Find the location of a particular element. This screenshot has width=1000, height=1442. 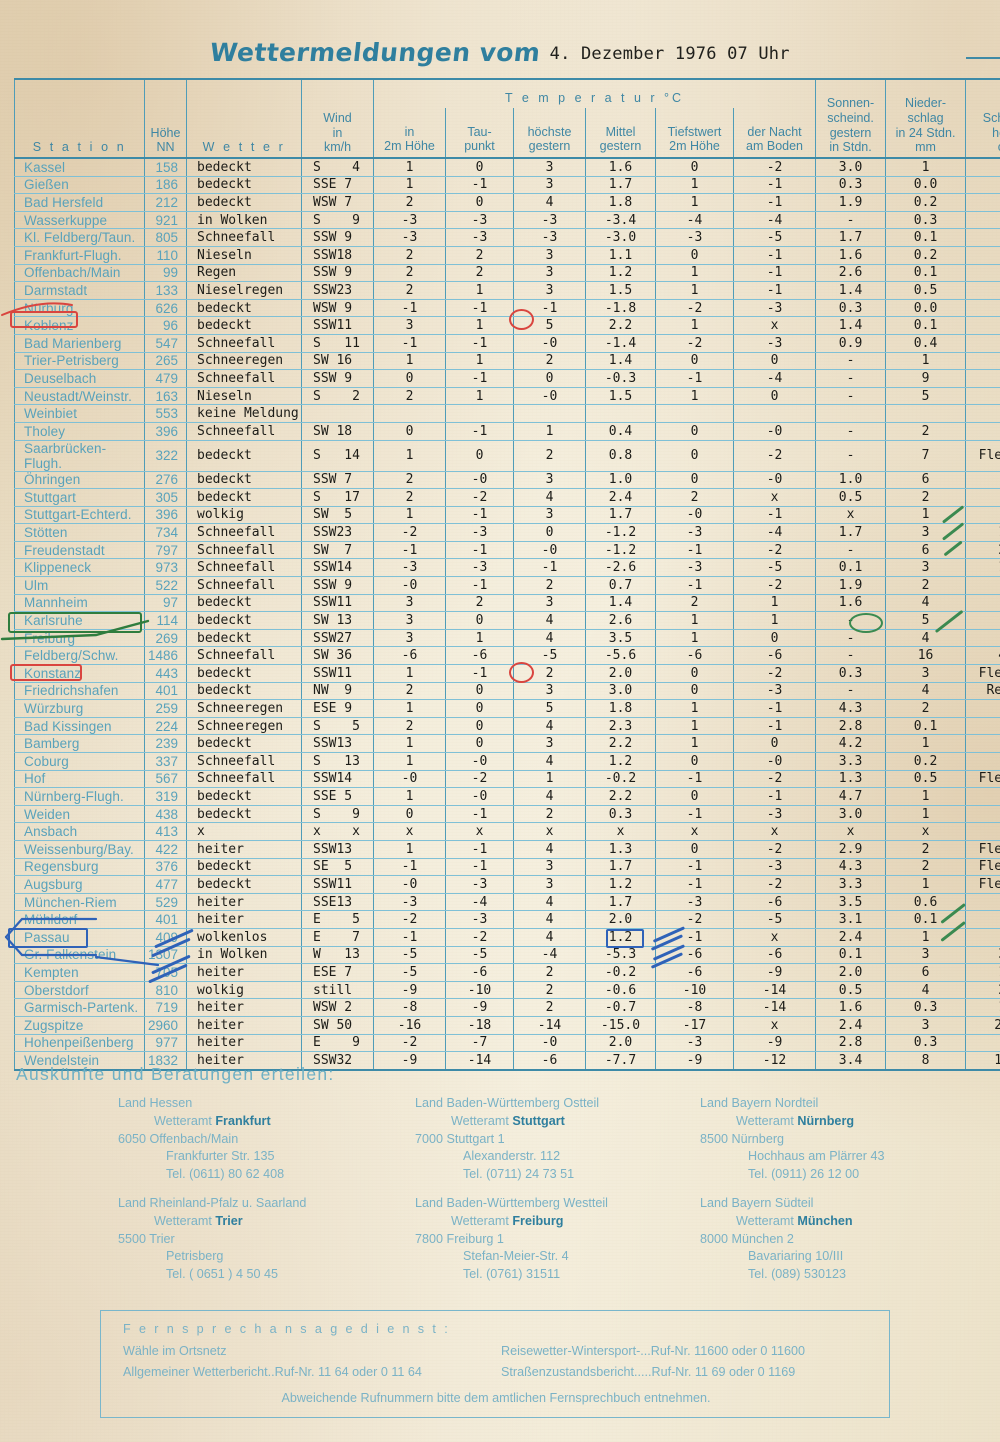

cell-schnee: 29 is located at coordinates (982, 990).